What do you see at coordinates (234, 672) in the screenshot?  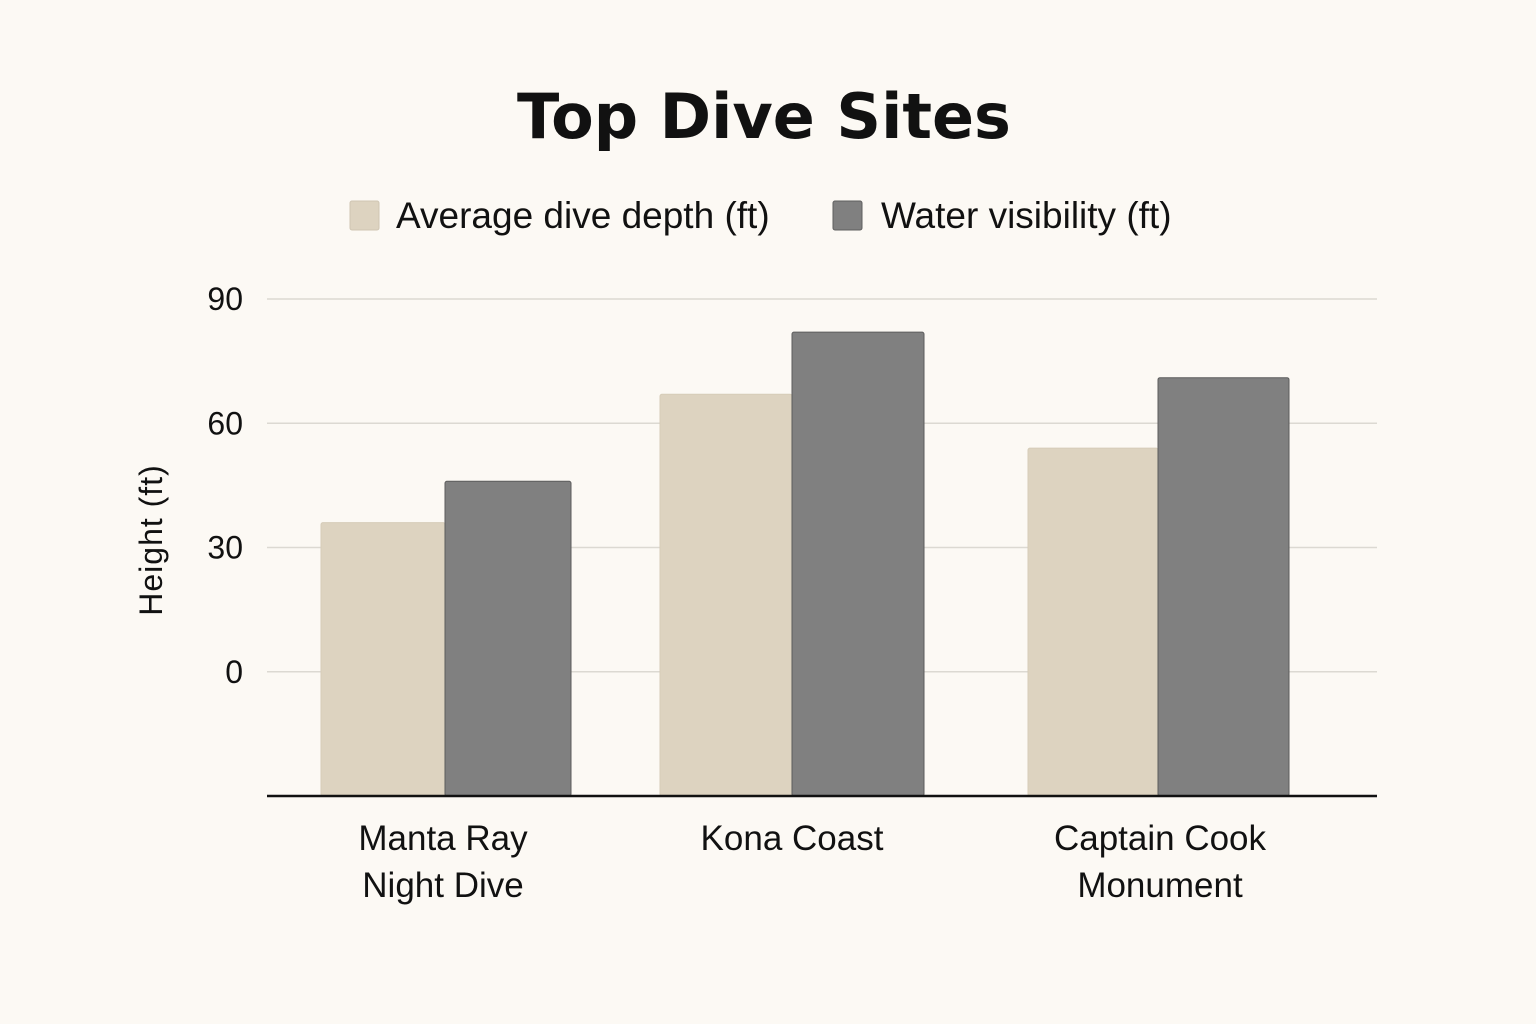 I see `y-tick-0: 0` at bounding box center [234, 672].